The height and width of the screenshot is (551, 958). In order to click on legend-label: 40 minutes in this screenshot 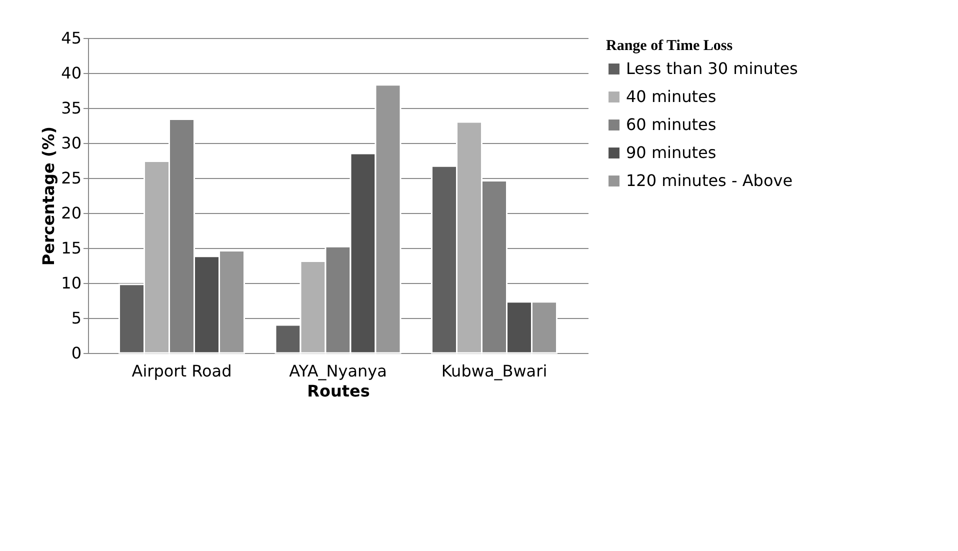, I will do `click(671, 96)`.